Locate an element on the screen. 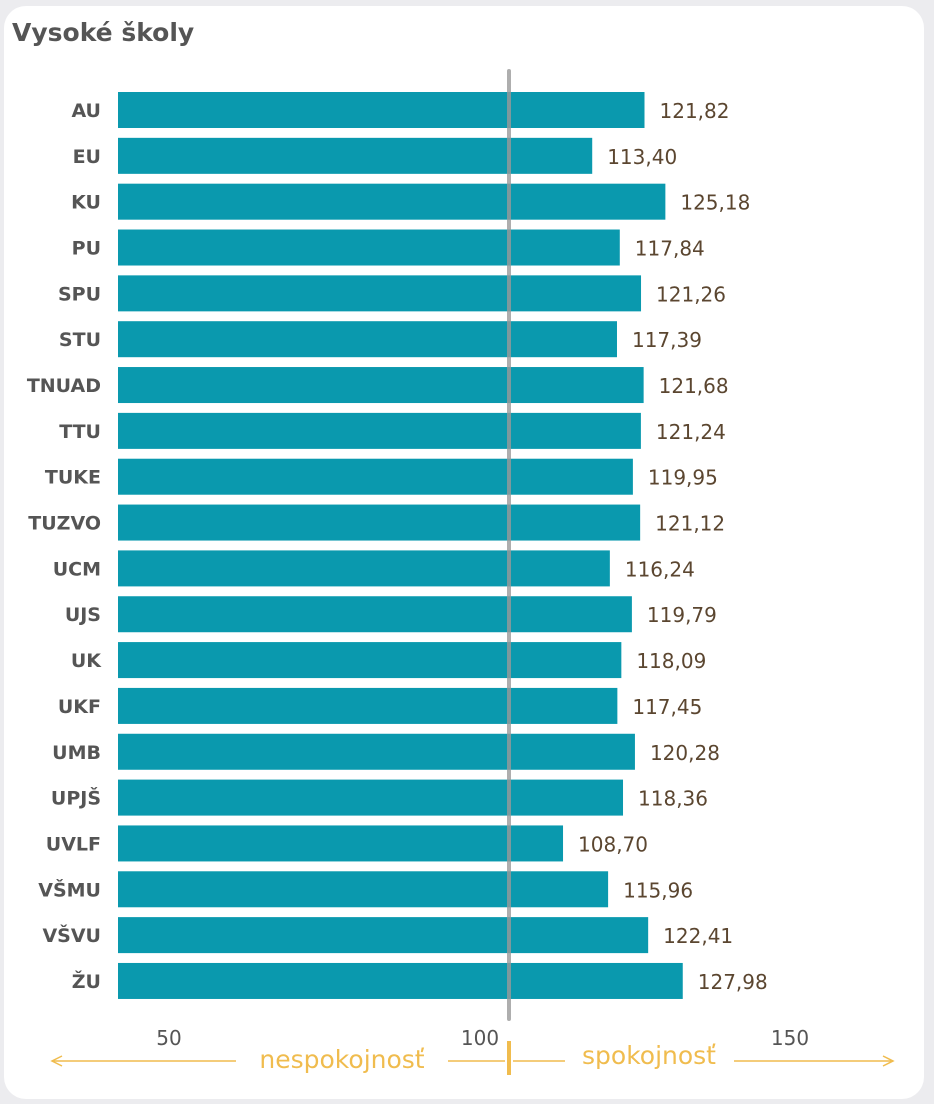 This screenshot has height=1104, width=934. value-label: 118,36 is located at coordinates (673, 799).